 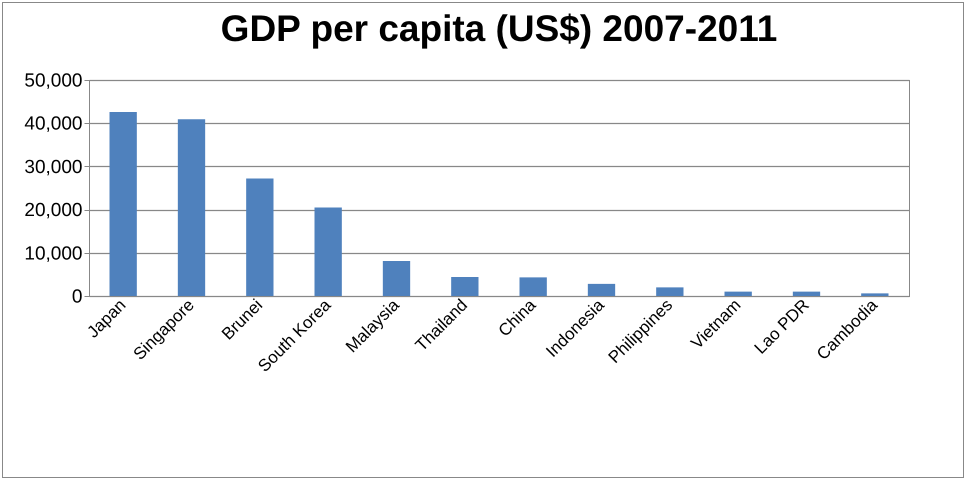 What do you see at coordinates (53, 81) in the screenshot?
I see `y-tick-label: 50,000` at bounding box center [53, 81].